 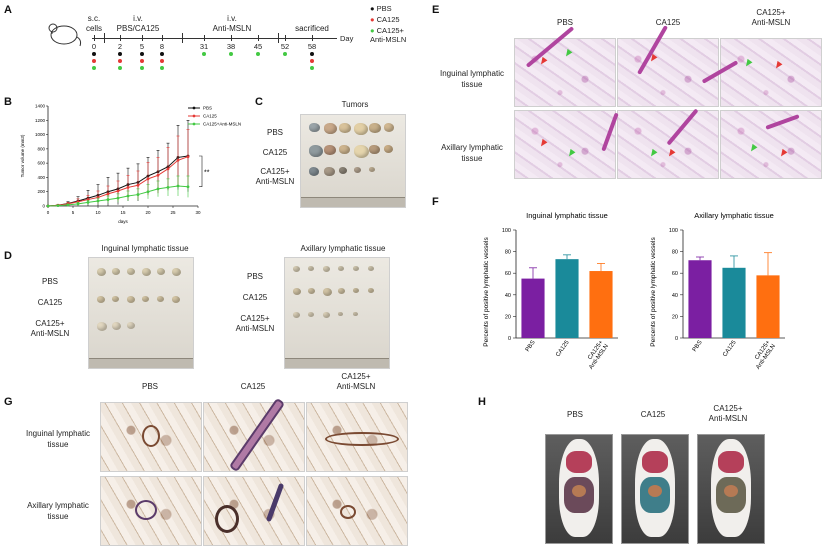 What do you see at coordinates (214, 38) in the screenshot?
I see `timeline-axis` at bounding box center [214, 38].